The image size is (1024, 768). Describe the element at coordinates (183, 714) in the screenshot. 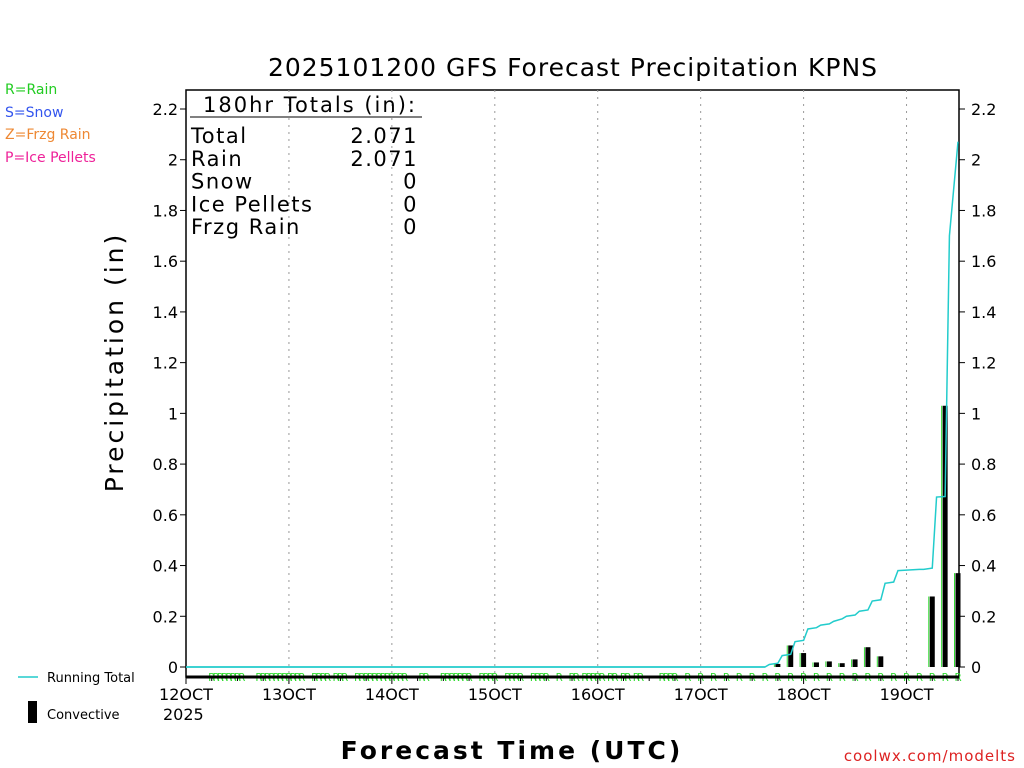

I see `x-axis-year: 2025` at that location.